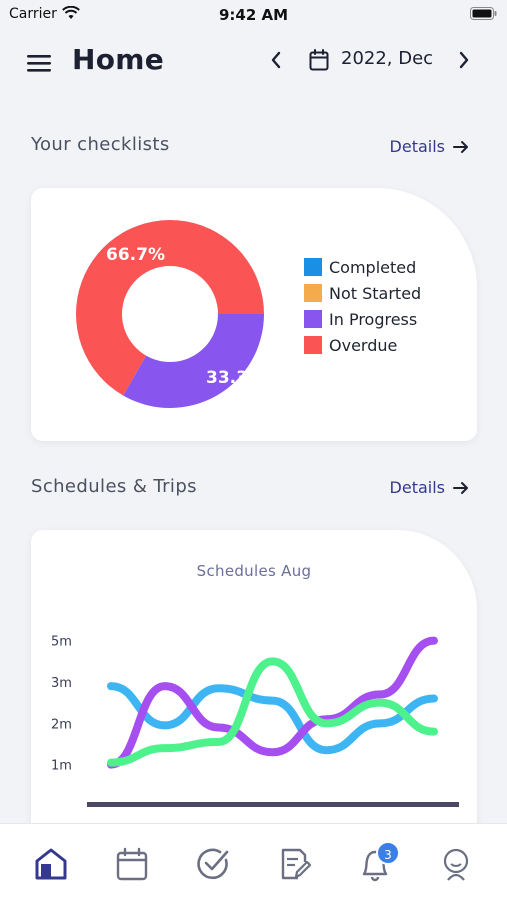  I want to click on legend-label: Not Started, so click(375, 293).